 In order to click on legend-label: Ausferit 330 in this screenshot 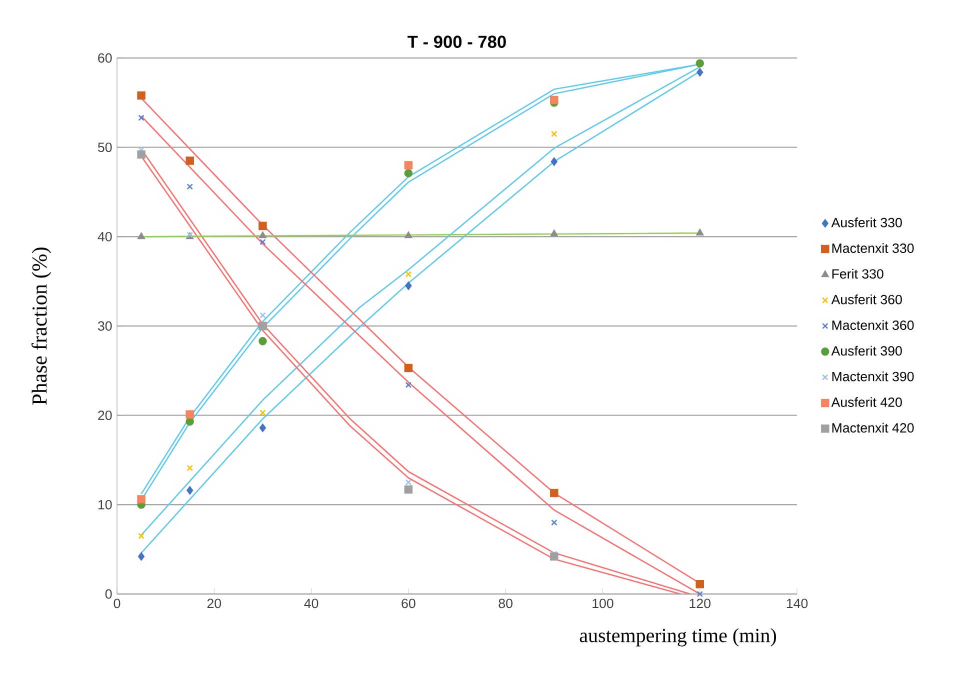, I will do `click(866, 223)`.